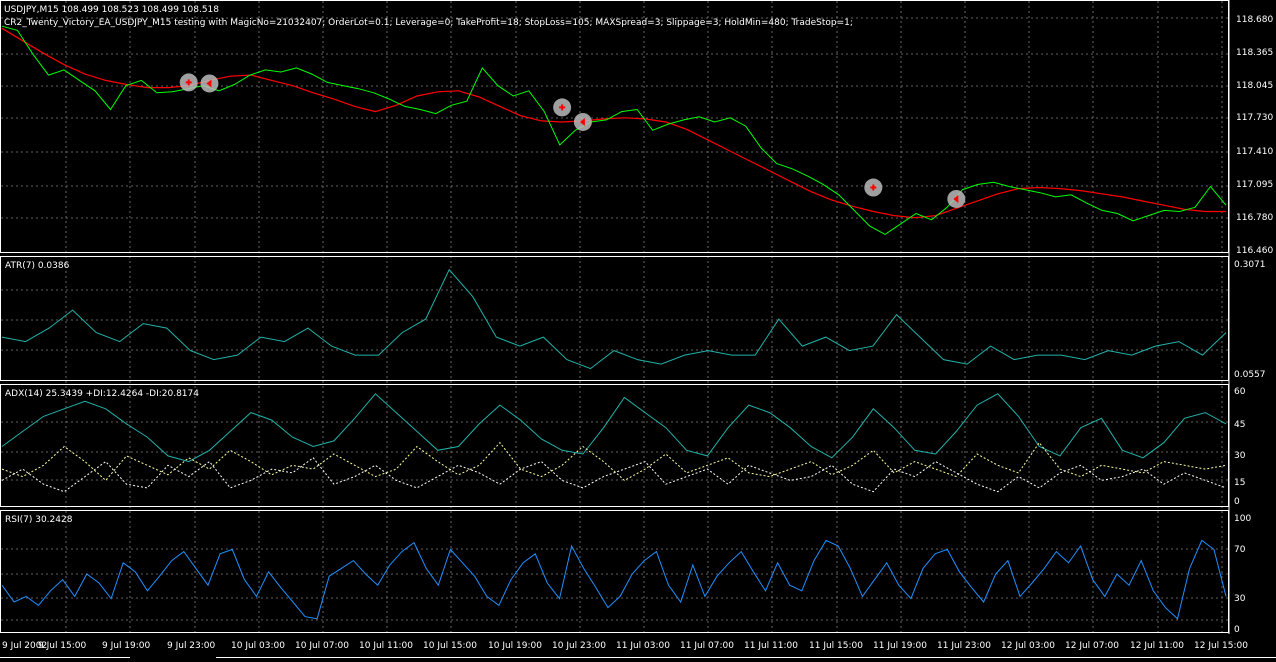 Image resolution: width=1276 pixels, height=662 pixels. Describe the element at coordinates (1254, 251) in the screenshot. I see `price-tick-label: 116.460` at that location.